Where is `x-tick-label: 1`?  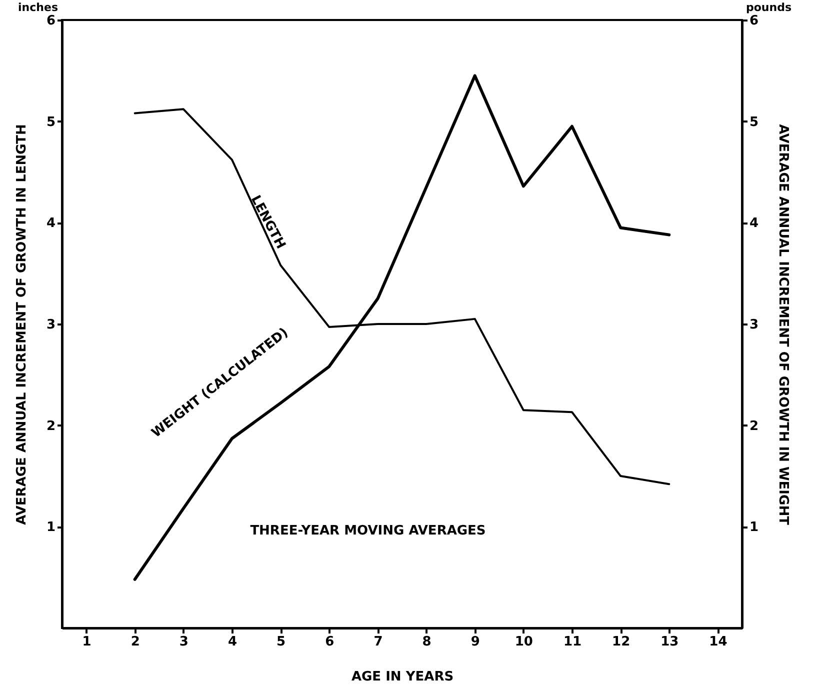
x-tick-label: 1 is located at coordinates (87, 642).